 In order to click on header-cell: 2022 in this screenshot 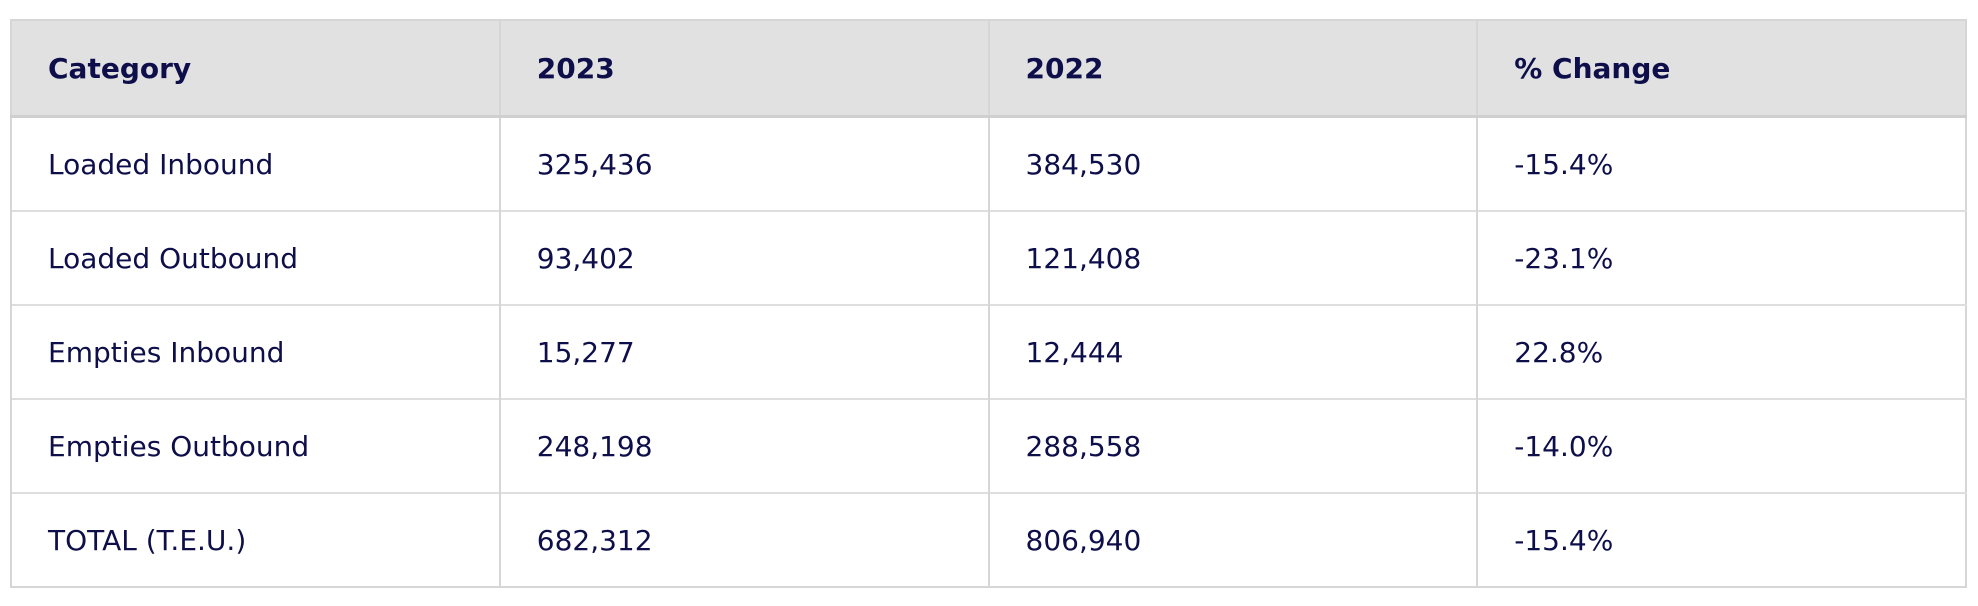, I will do `click(1232, 69)`.